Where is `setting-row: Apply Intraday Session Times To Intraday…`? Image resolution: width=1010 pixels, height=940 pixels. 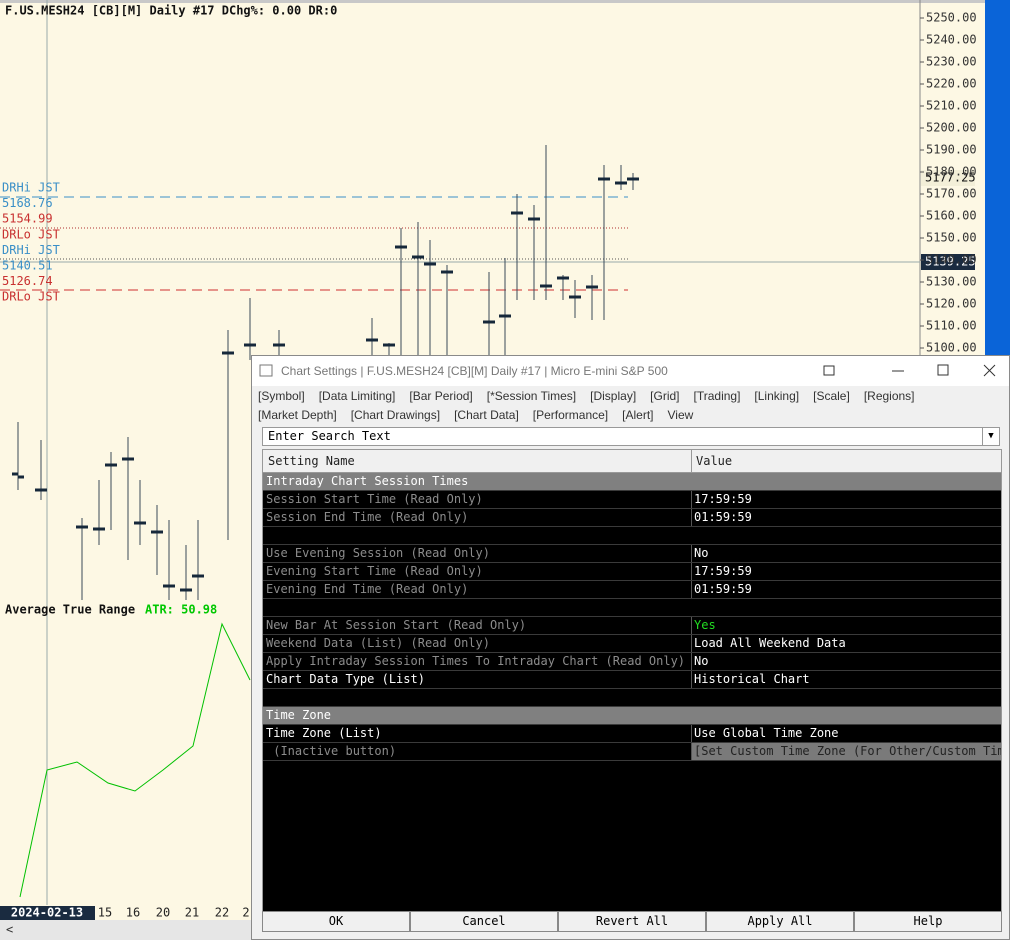 setting-row: Apply Intraday Session Times To Intraday… is located at coordinates (632, 662).